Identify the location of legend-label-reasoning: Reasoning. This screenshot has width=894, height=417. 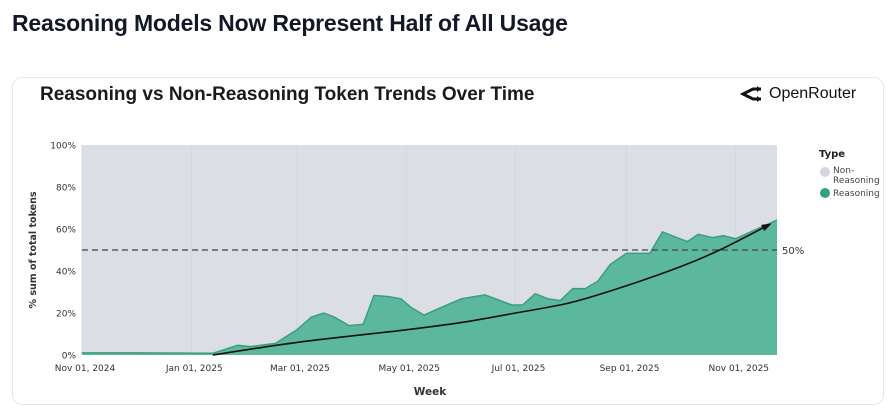
(856, 194).